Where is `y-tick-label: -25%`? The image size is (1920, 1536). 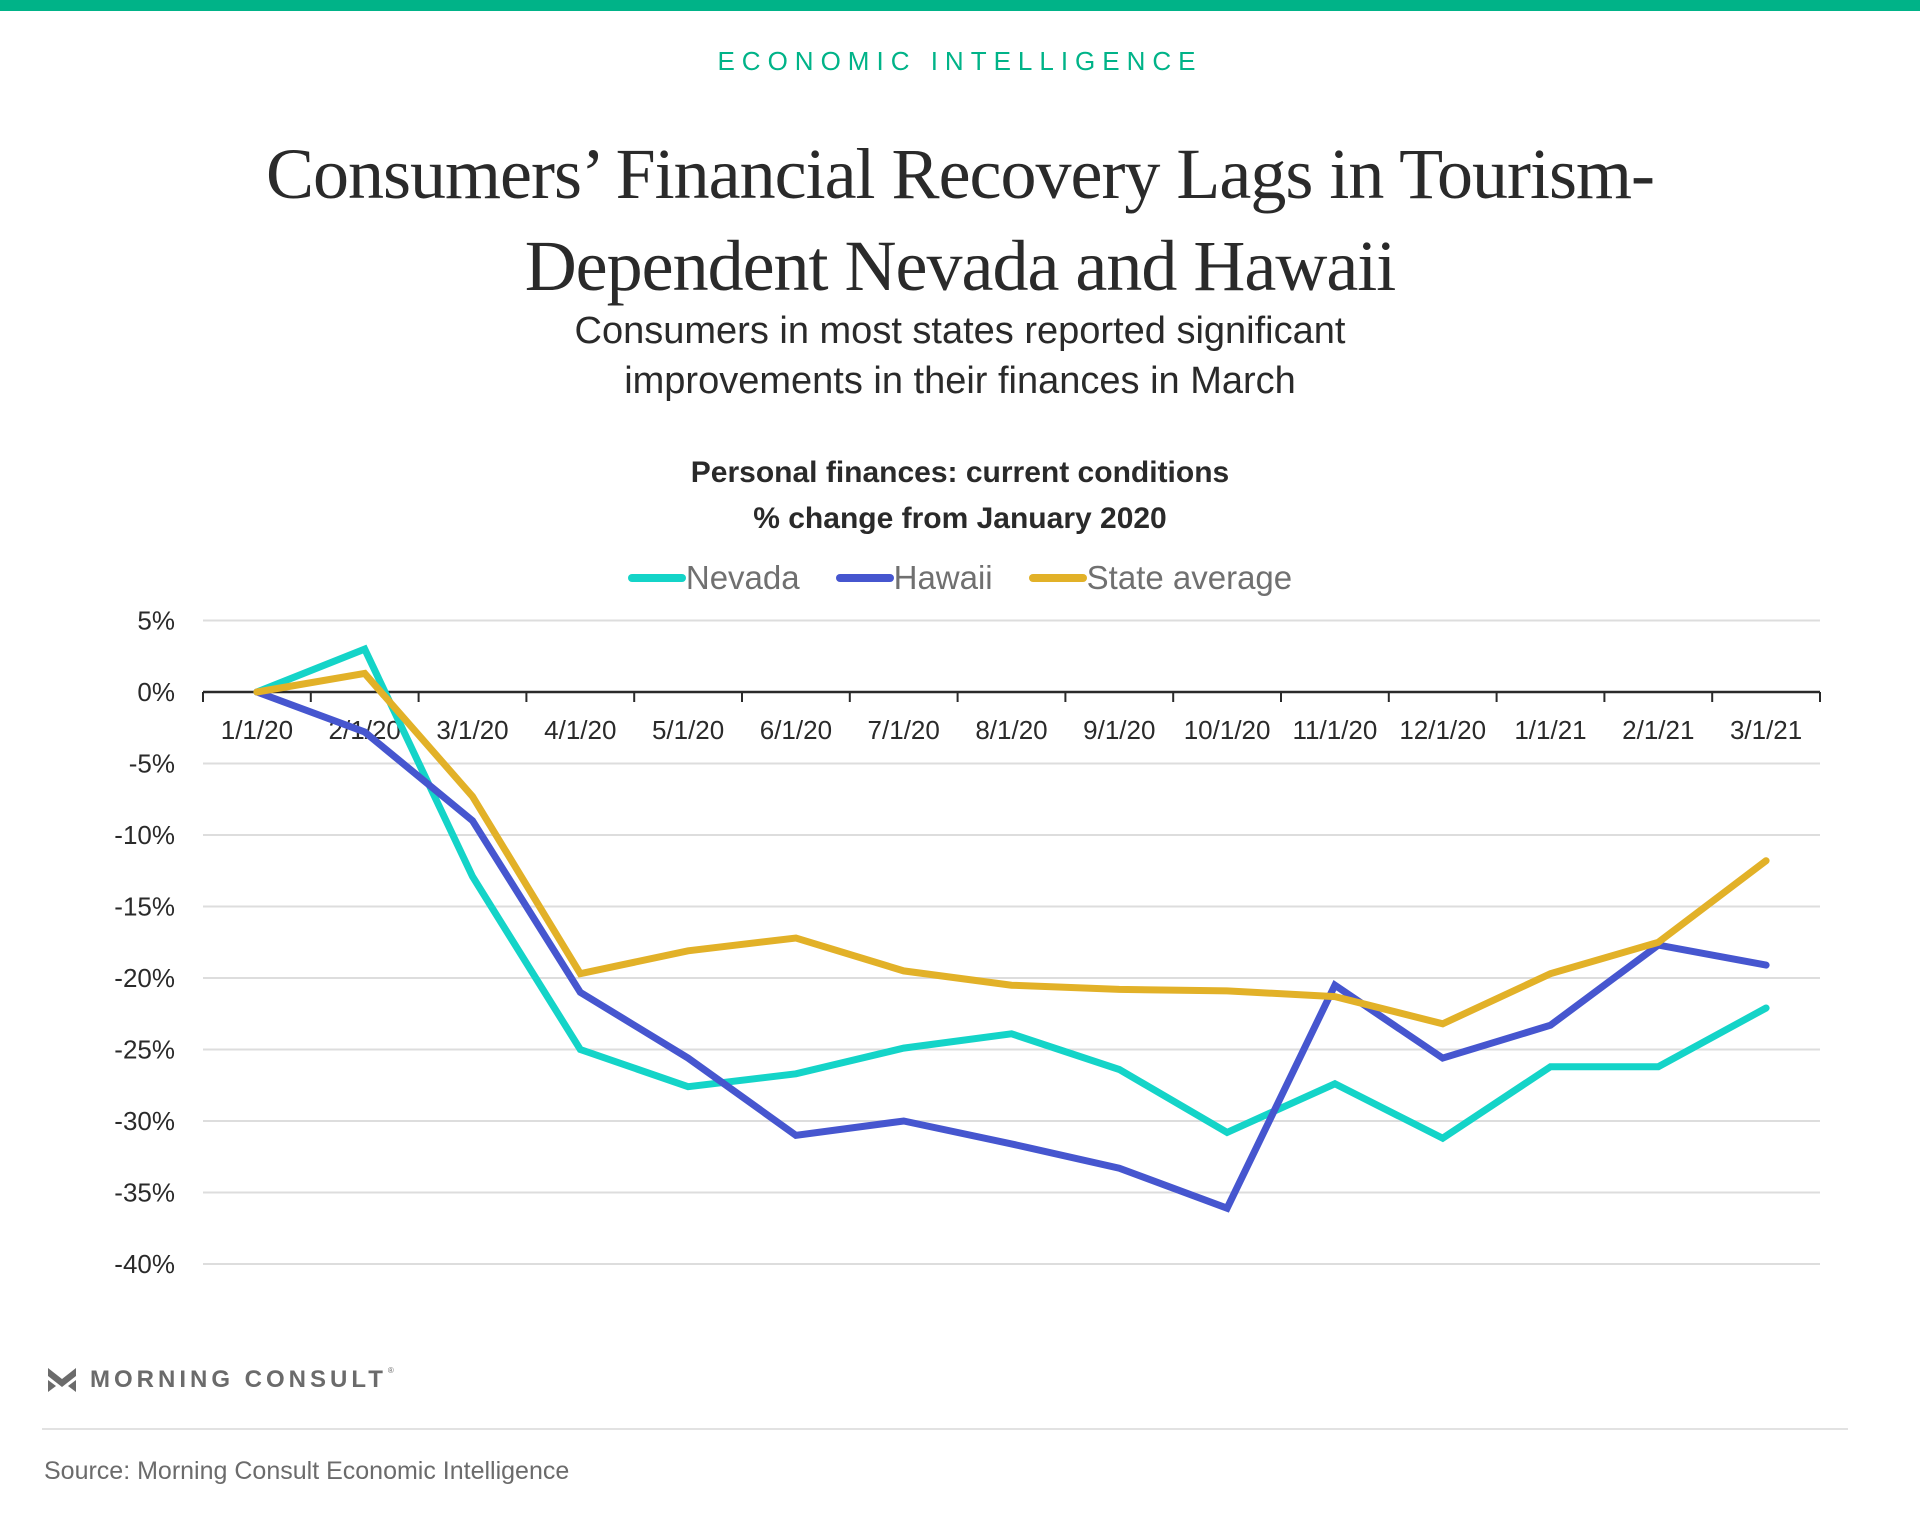
y-tick-label: -25% is located at coordinates (144, 1050).